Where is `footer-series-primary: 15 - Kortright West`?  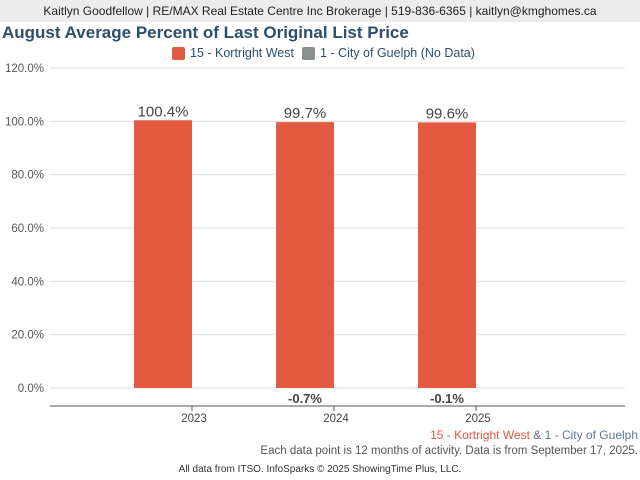 footer-series-primary: 15 - Kortright West is located at coordinates (480, 435).